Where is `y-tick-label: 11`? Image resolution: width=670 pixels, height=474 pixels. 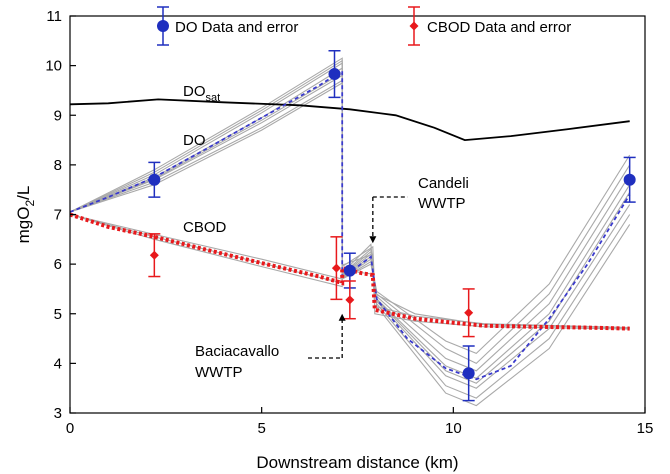
y-tick-label: 11 is located at coordinates (54, 16).